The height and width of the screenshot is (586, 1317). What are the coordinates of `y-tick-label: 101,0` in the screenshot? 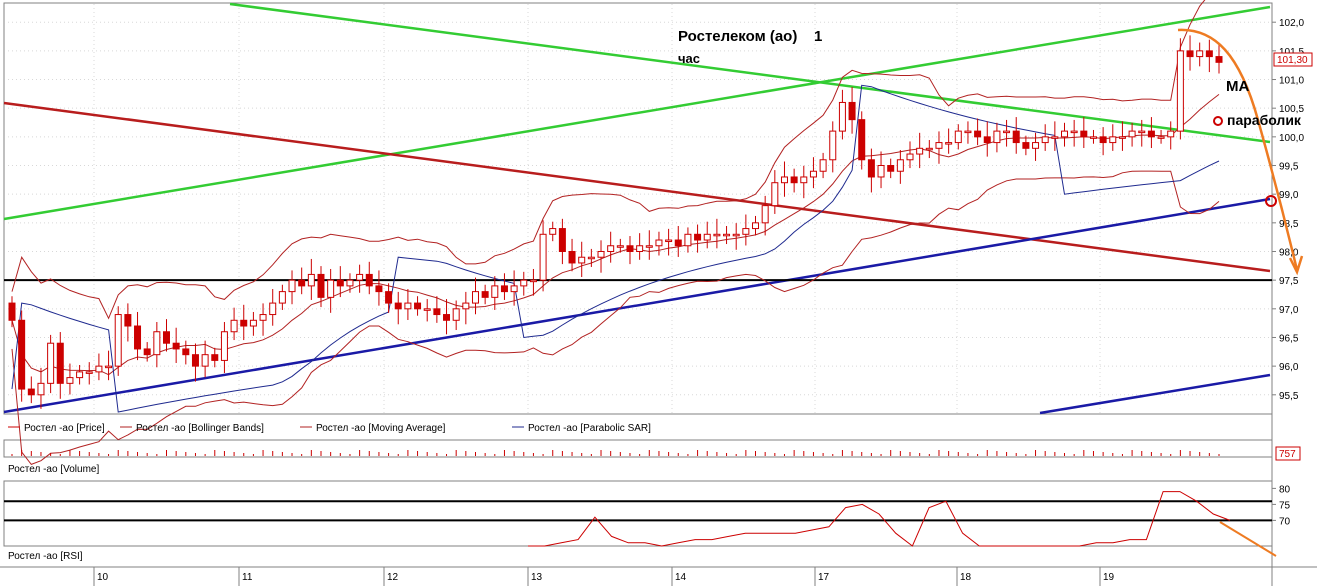 It's located at (1291, 81).